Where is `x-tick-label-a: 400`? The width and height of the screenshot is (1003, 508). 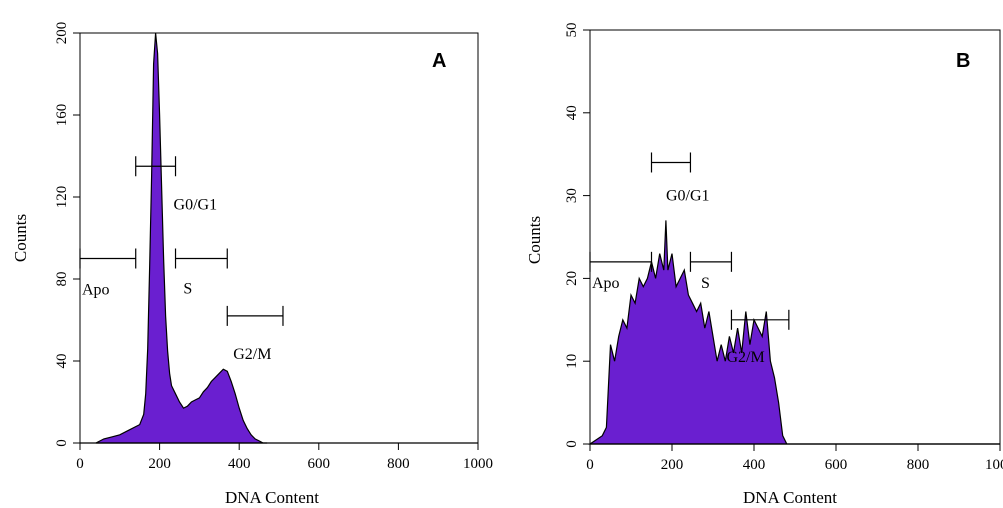 x-tick-label-a: 400 is located at coordinates (239, 464).